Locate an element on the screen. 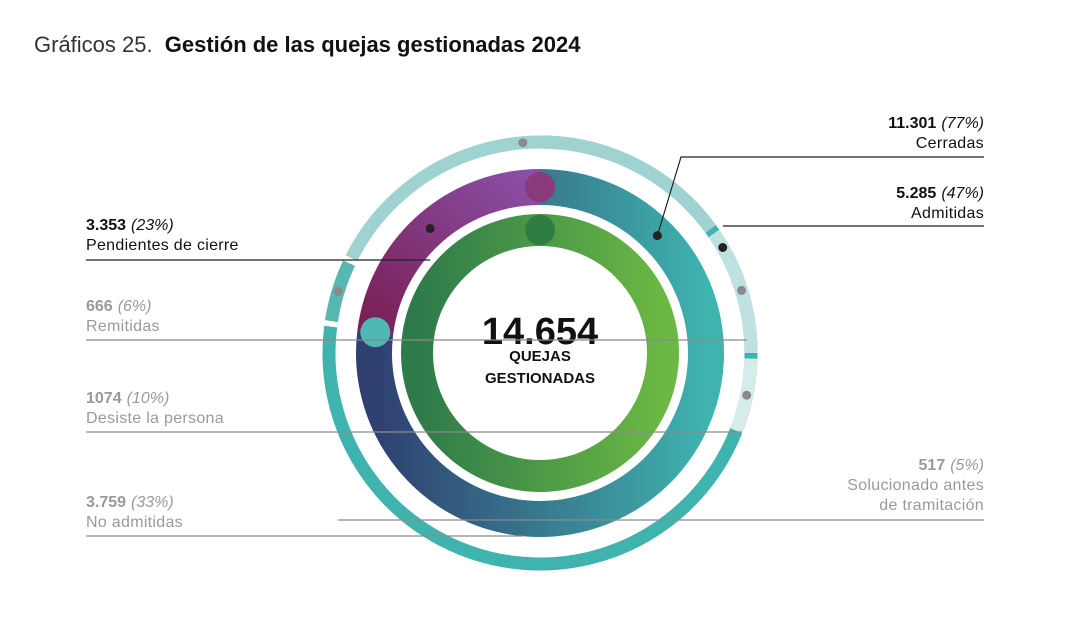 Image resolution: width=1080 pixels, height=622 pixels. dot-remitidas is located at coordinates (747, 395).